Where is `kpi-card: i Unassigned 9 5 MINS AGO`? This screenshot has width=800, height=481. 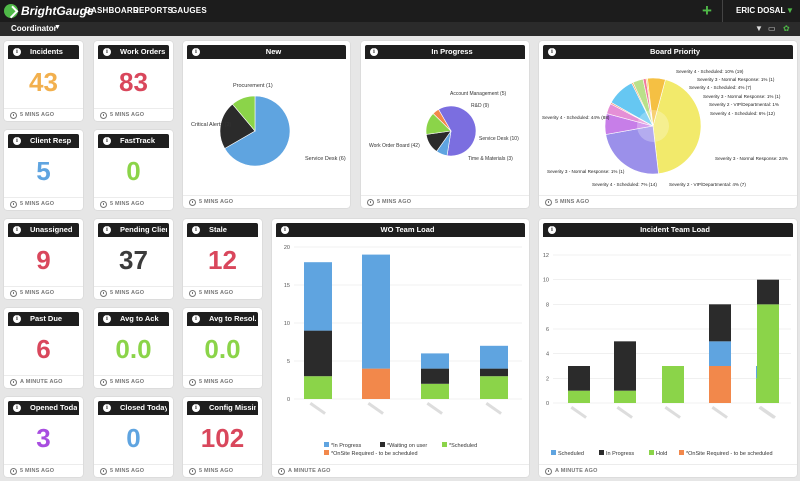 kpi-card: i Unassigned 9 5 MINS AGO is located at coordinates (43, 259).